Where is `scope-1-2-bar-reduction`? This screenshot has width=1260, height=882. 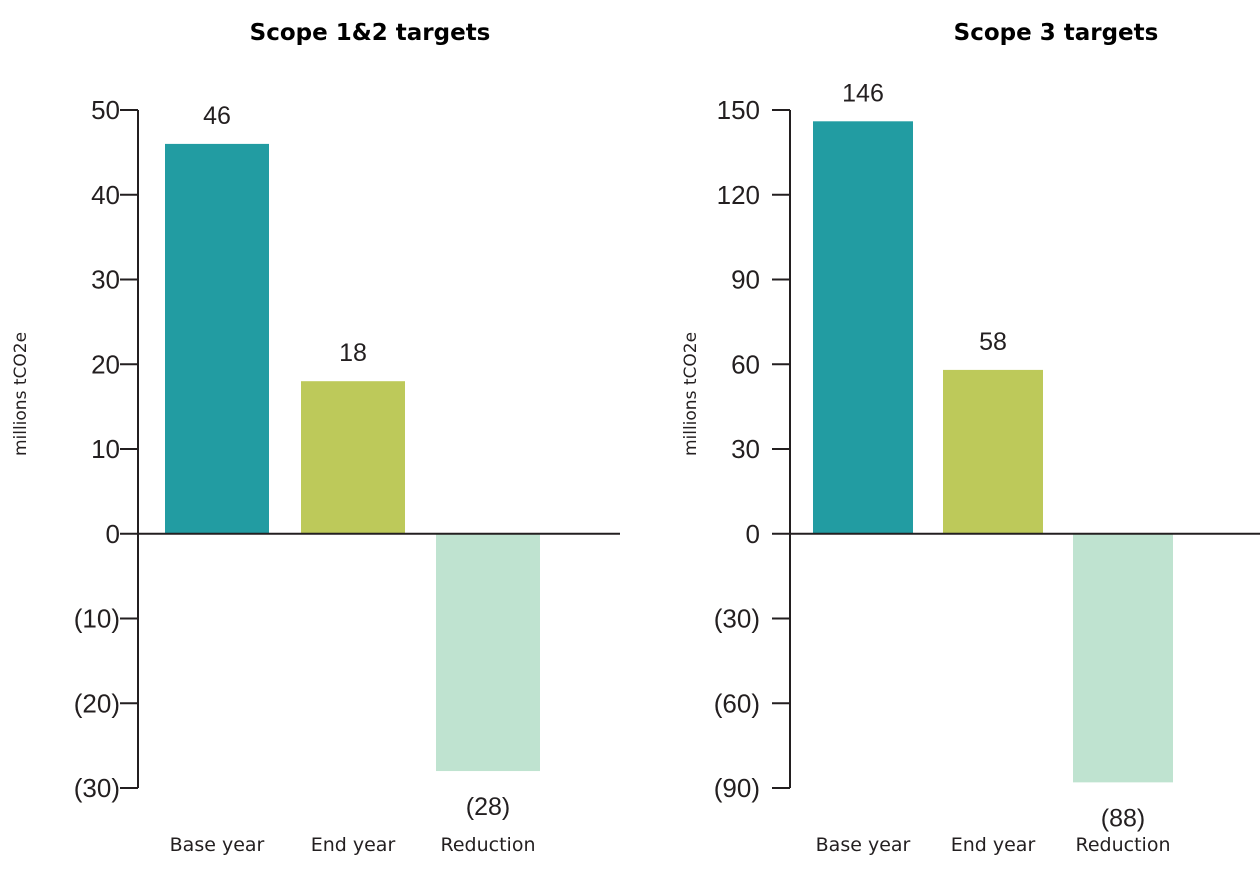
scope-1-2-bar-reduction is located at coordinates (488, 652).